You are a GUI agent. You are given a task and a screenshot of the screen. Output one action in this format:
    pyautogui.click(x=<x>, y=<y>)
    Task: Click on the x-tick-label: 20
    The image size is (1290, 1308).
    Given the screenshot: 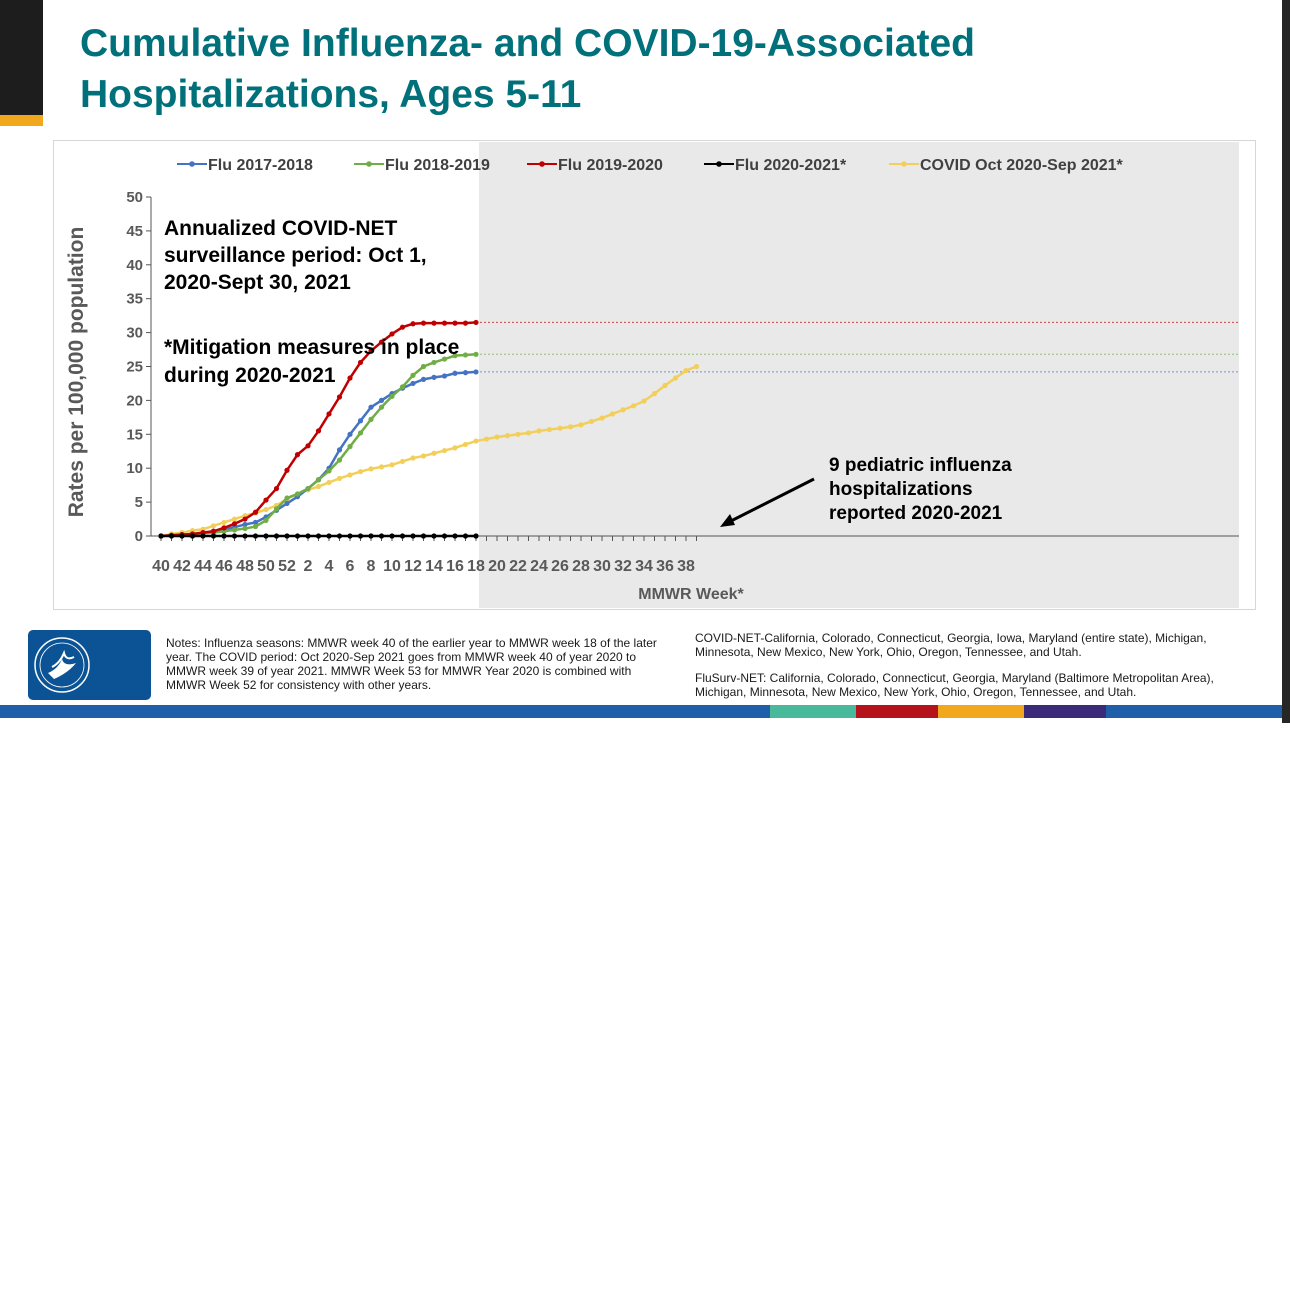 What is the action you would take?
    pyautogui.click(x=497, y=566)
    